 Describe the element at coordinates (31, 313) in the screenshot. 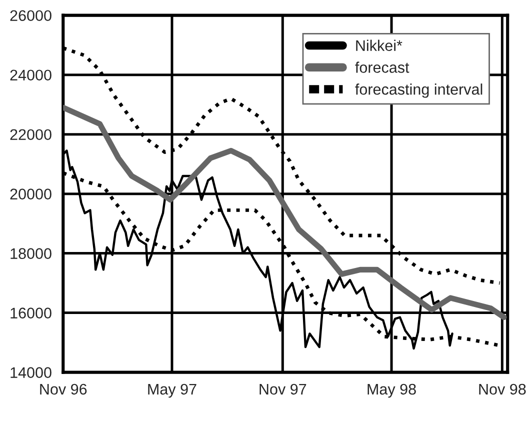

I see `y-tick-label: 16000` at that location.